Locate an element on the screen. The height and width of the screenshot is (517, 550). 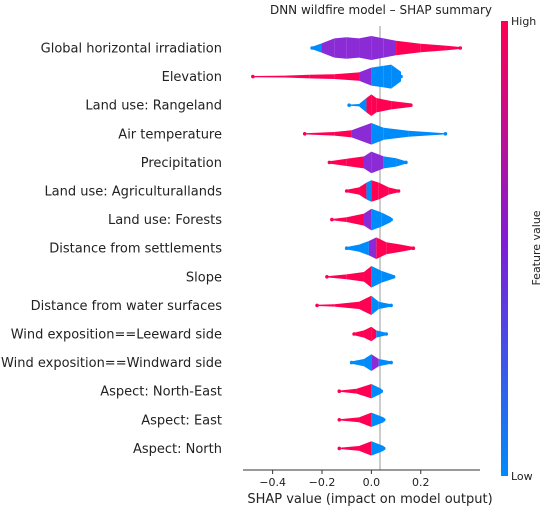
feature-label: Slope is located at coordinates (204, 277).